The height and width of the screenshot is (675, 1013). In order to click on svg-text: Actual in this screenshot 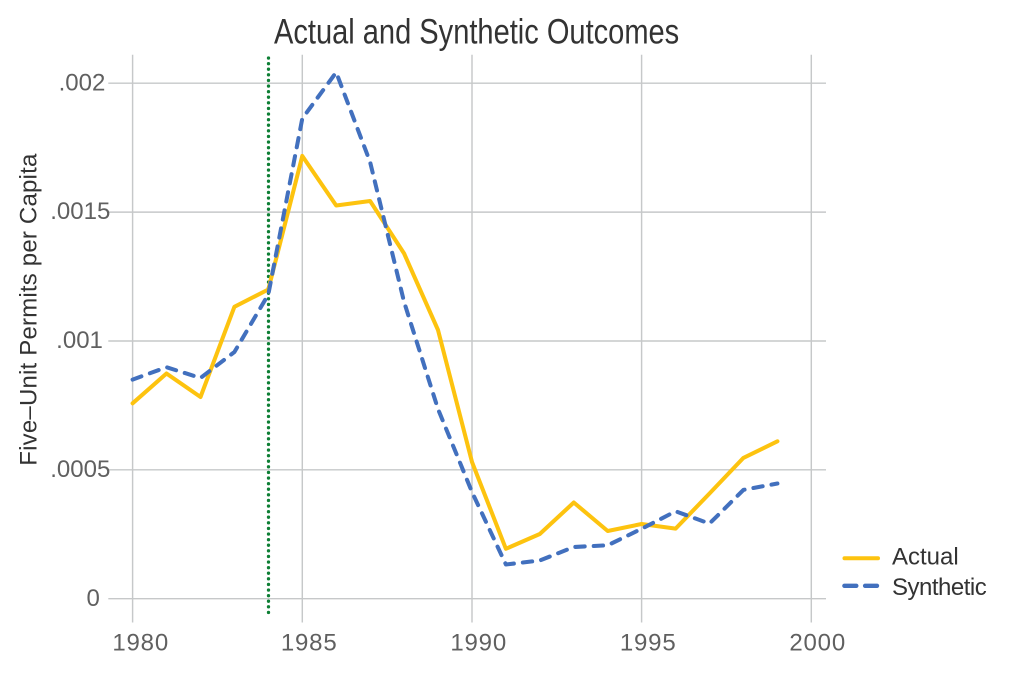, I will do `click(925, 556)`.